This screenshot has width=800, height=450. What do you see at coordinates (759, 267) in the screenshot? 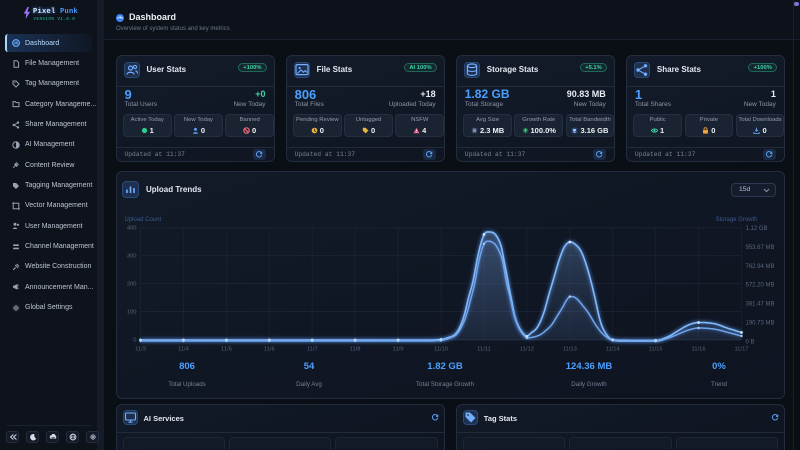
I see `svg-text: 762.94 MB` at bounding box center [759, 267].